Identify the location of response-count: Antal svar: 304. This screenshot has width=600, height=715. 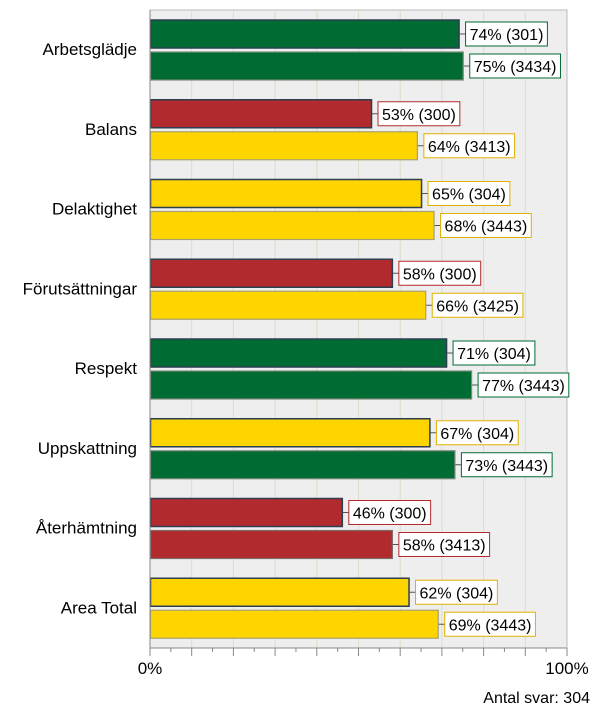
(536, 698).